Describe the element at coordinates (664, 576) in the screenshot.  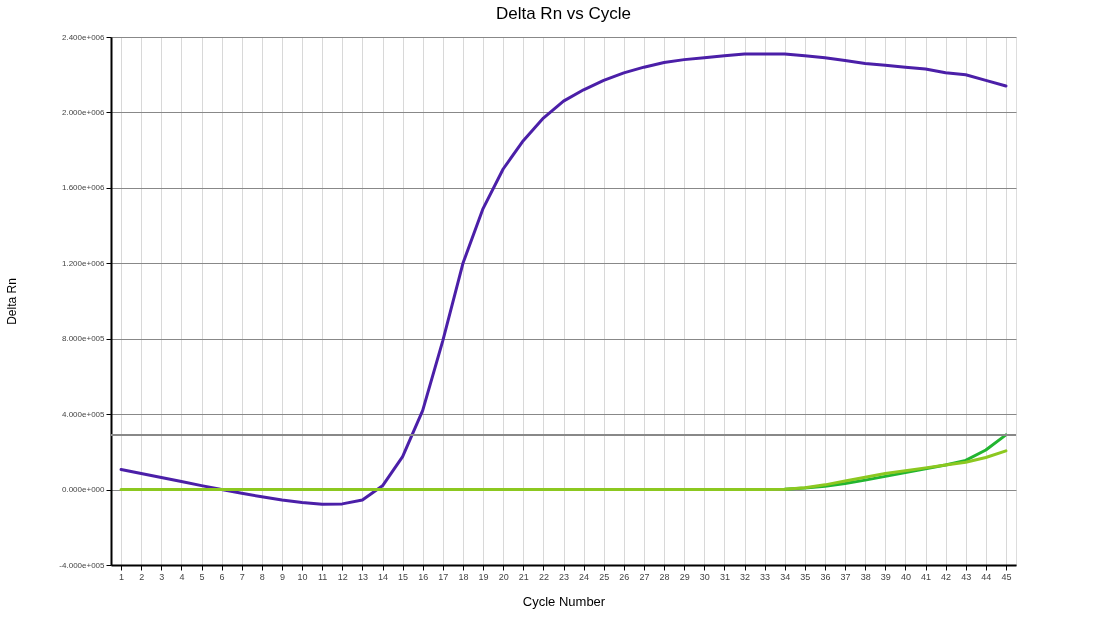
I see `x-tick-label: 28` at that location.